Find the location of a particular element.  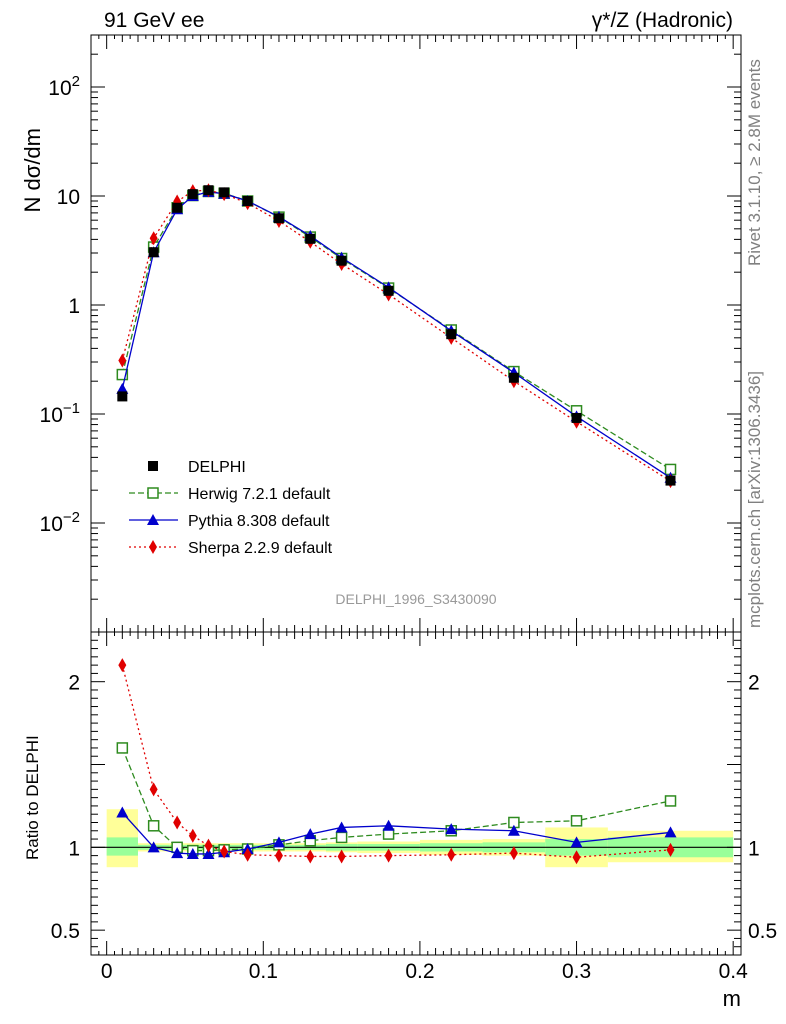

ratio-series-sherpa is located at coordinates (396, 761).